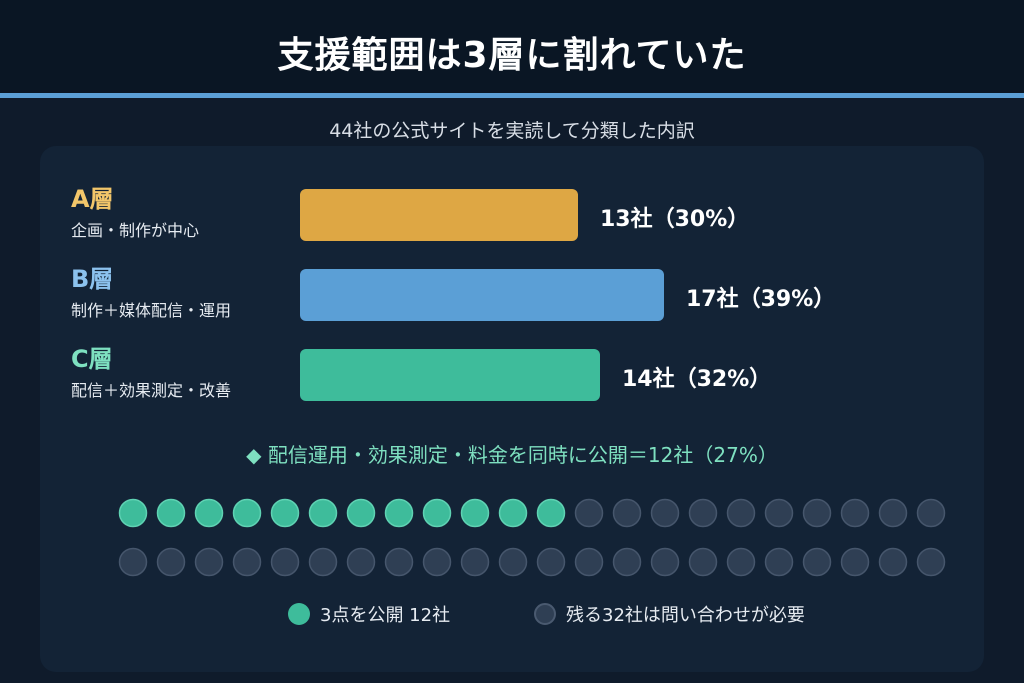 The width and height of the screenshot is (1024, 683). What do you see at coordinates (151, 310) in the screenshot?
I see `tier-b-description: 制作＋媒体配信・運用` at bounding box center [151, 310].